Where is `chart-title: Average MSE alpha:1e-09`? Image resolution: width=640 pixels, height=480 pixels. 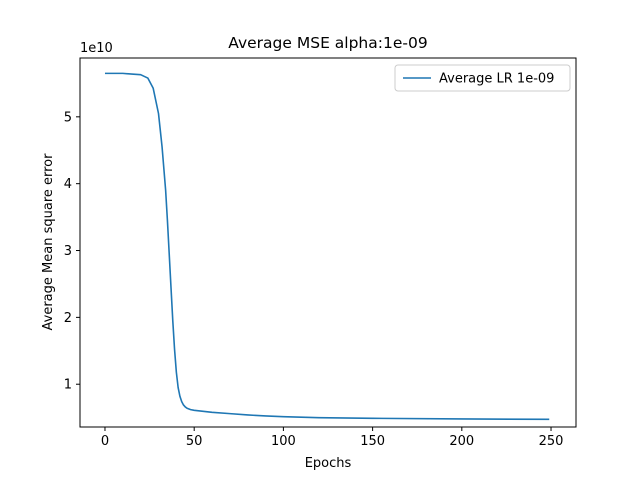 chart-title: Average MSE alpha:1e-09 is located at coordinates (327, 43).